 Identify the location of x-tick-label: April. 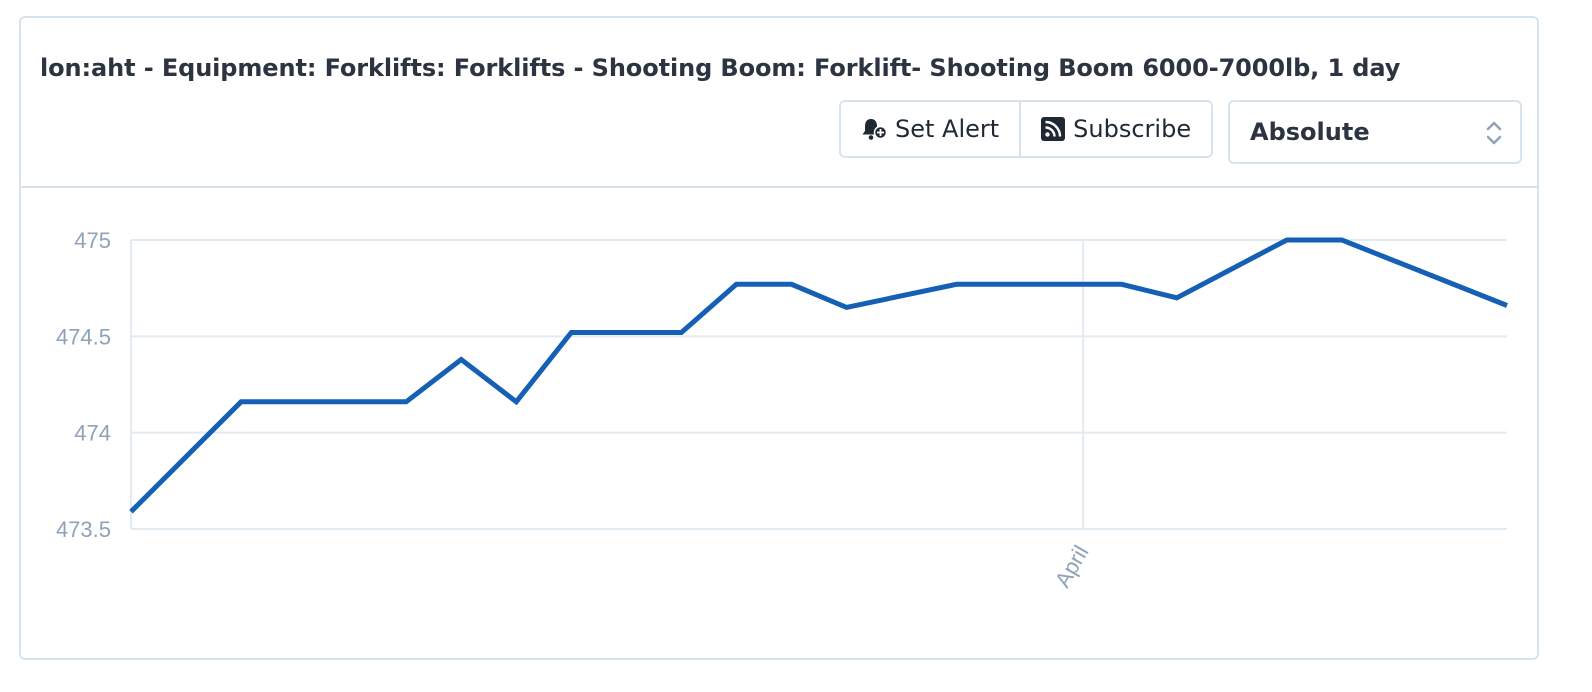
(1072, 566).